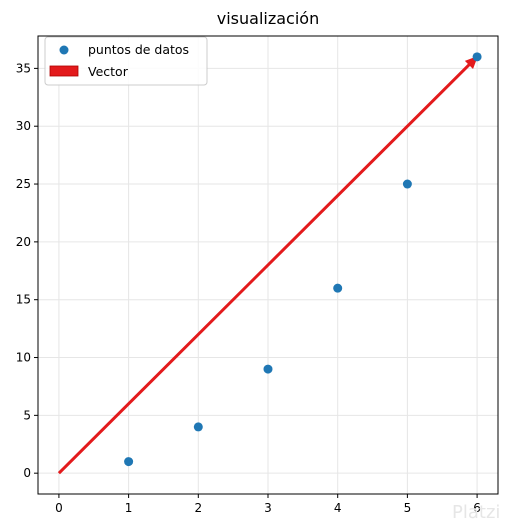  I want to click on legend-box, so click(126, 61).